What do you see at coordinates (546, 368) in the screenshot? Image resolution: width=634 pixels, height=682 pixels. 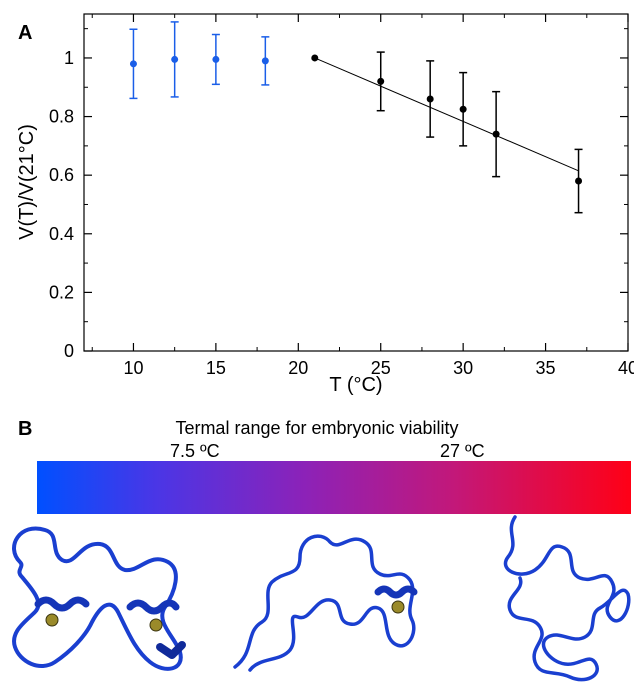 I see `x-tick-label: 35` at bounding box center [546, 368].